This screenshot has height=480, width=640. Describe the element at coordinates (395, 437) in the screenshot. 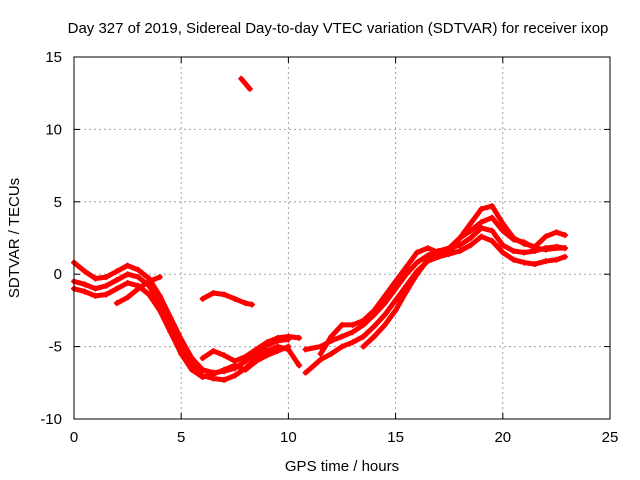

I see `x-tick-label: 15` at that location.